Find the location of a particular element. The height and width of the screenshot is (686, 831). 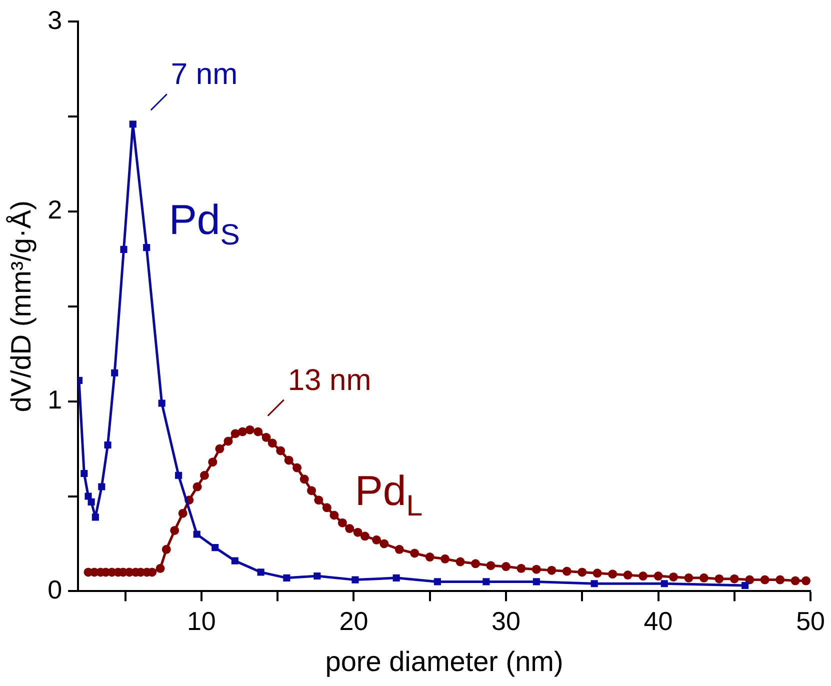

x-tick-label: 50 is located at coordinates (810, 621).